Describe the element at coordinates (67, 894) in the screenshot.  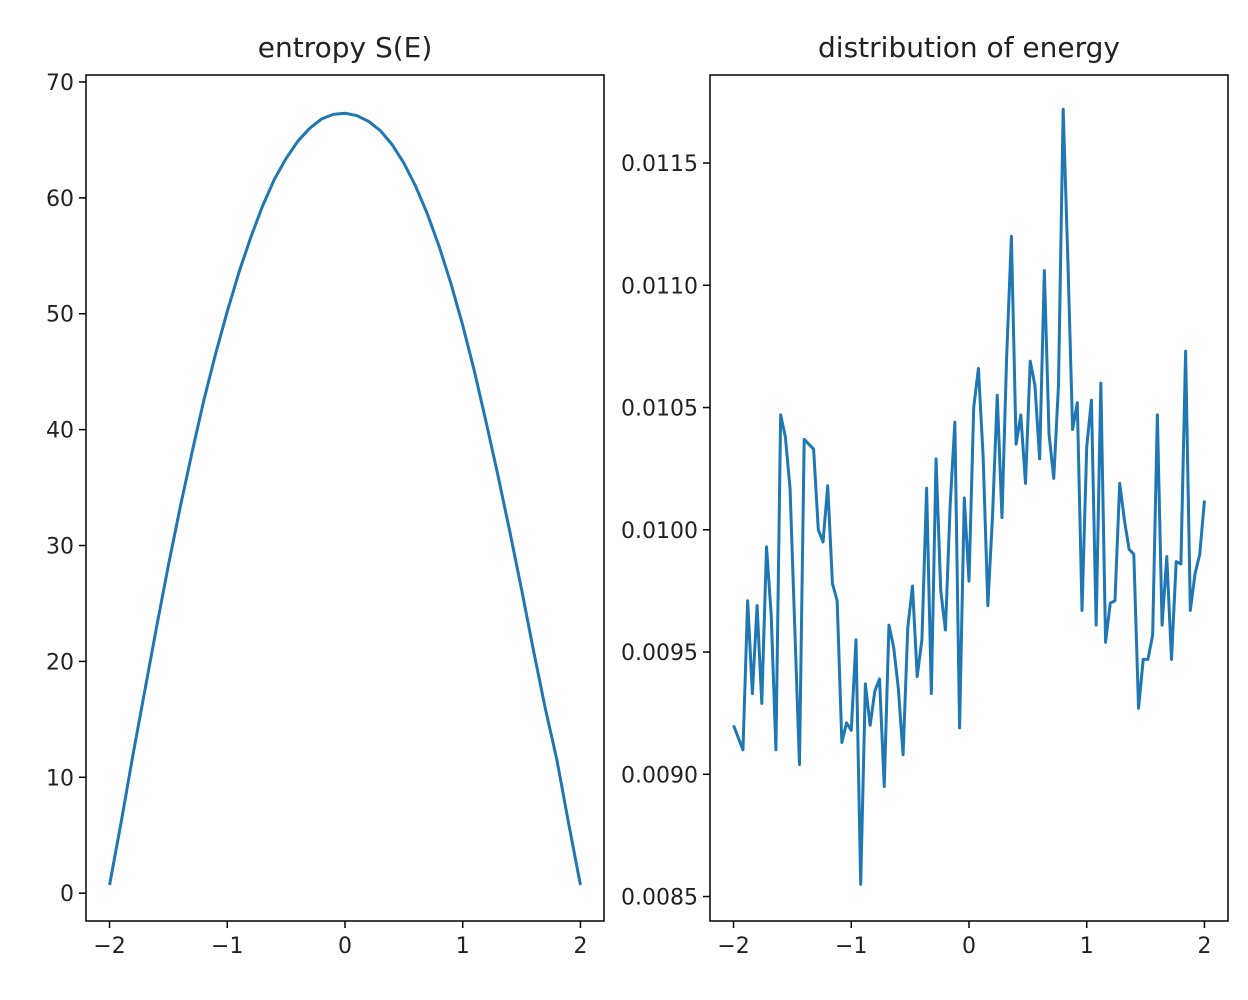
I see `y-tick-label: 0` at that location.